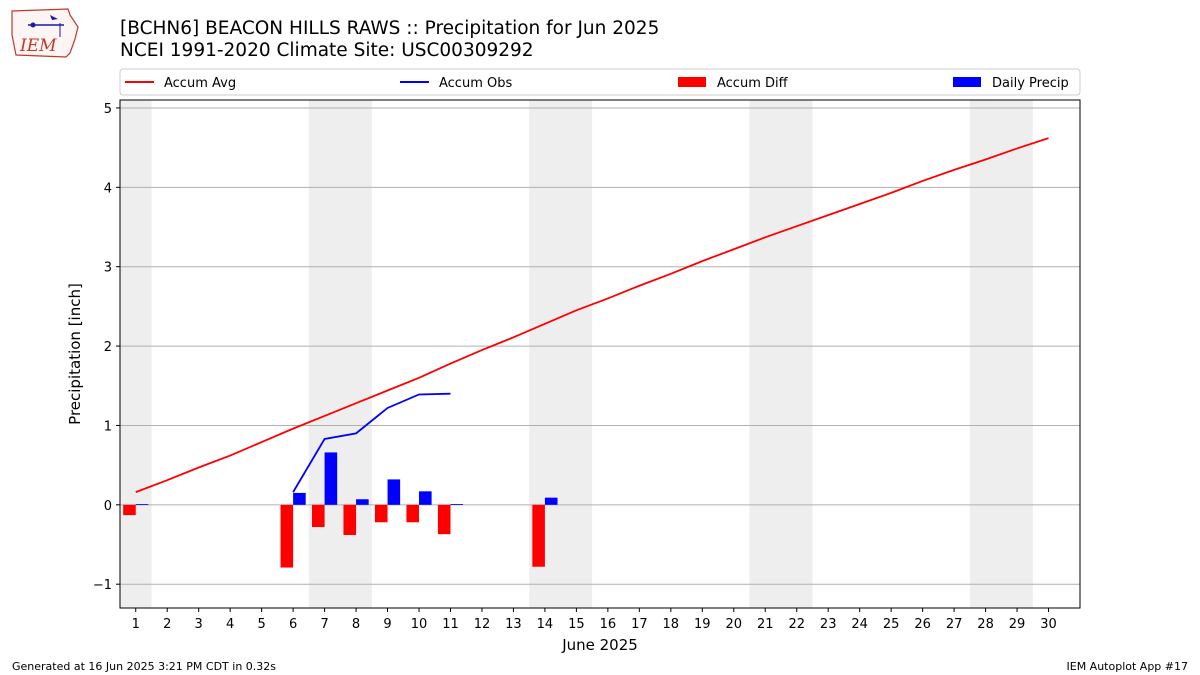  Describe the element at coordinates (608, 624) in the screenshot. I see `xtick-label-16: 16` at that location.